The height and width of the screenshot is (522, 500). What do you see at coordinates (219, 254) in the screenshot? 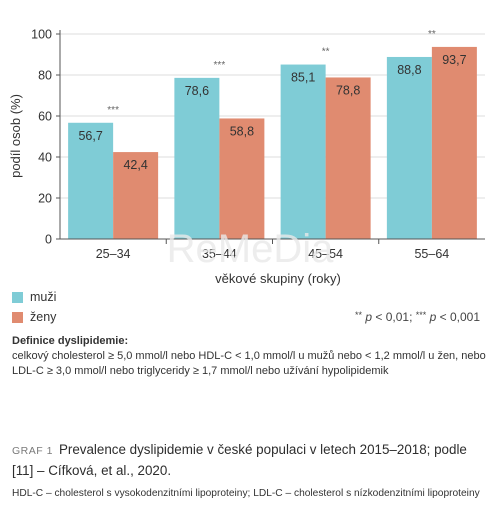
I see `x-tick-label: 35–44` at bounding box center [219, 254].